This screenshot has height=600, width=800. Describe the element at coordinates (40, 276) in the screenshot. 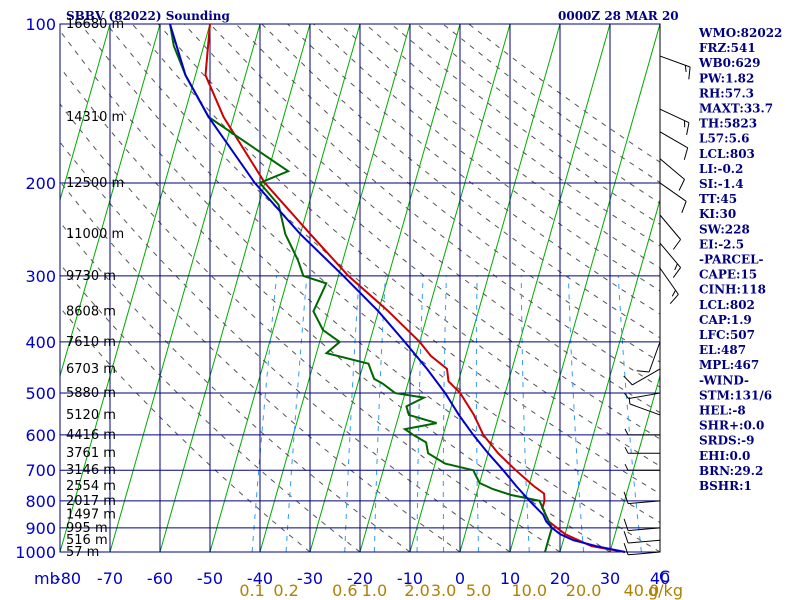

I see `pressure-tick-label: 300` at that location.